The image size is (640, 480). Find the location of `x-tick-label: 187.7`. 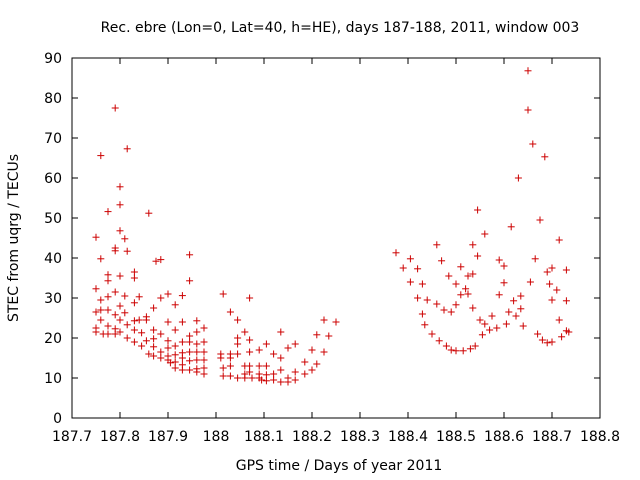

x-tick-label: 187.7 is located at coordinates (72, 437).